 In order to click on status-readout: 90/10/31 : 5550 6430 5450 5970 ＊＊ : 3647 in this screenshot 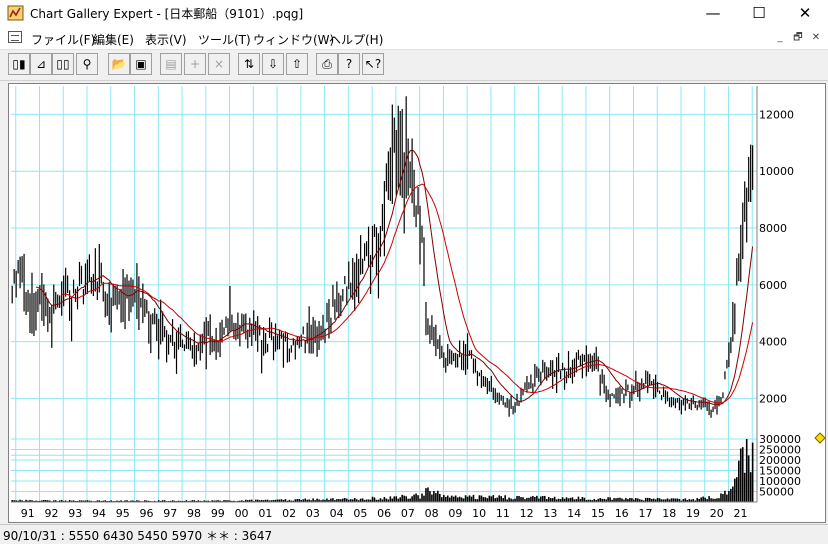, I will do `click(138, 536)`.